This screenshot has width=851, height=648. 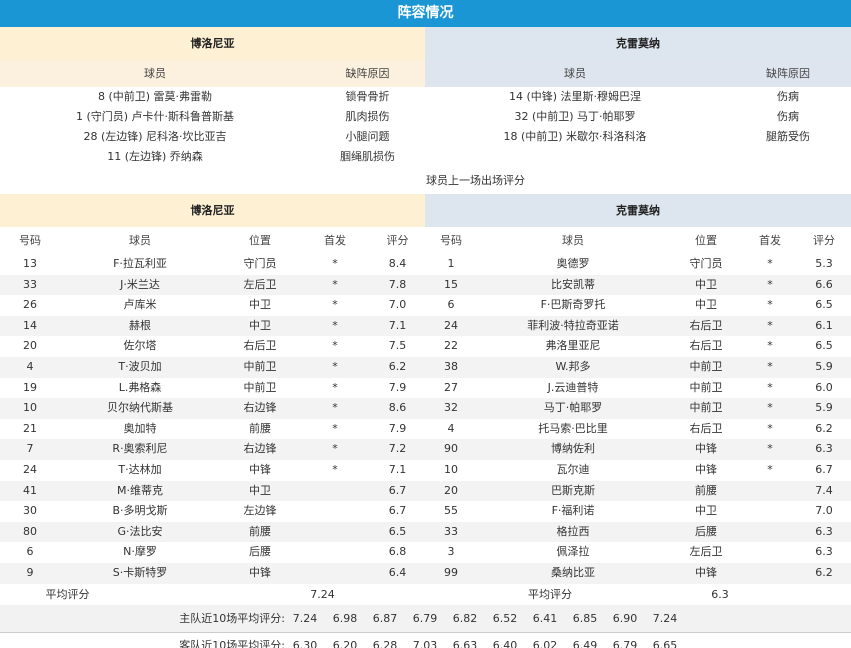 What do you see at coordinates (140, 469) in the screenshot?
I see `player-player: T·达林加` at bounding box center [140, 469].